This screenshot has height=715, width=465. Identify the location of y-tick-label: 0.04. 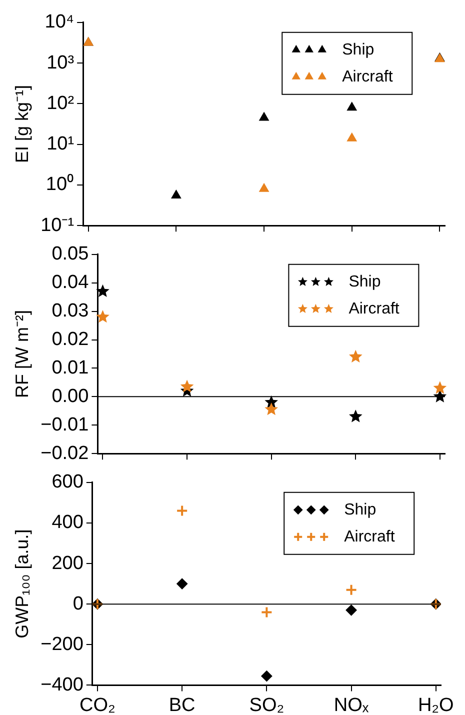
(71, 283).